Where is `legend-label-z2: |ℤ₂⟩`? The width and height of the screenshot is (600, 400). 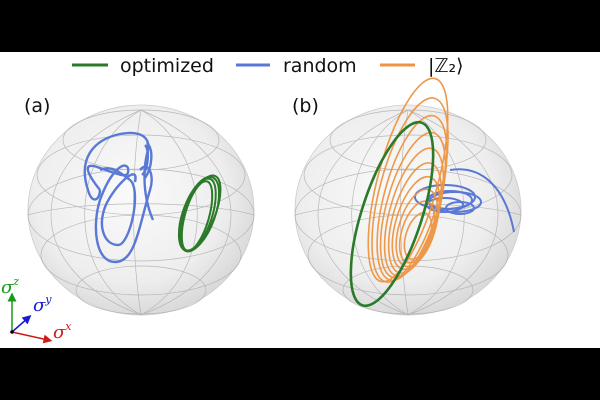 legend-label-z2: |ℤ₂⟩ is located at coordinates (446, 66).